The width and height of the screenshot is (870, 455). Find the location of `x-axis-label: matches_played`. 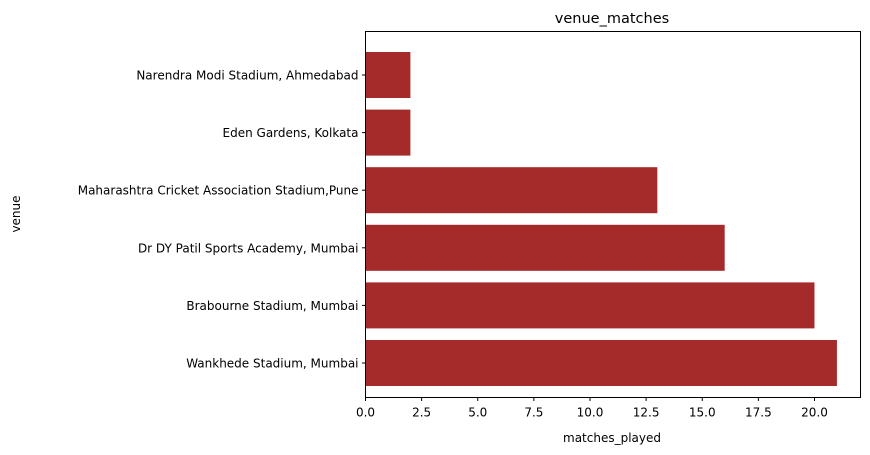

x-axis-label: matches_played is located at coordinates (612, 438).